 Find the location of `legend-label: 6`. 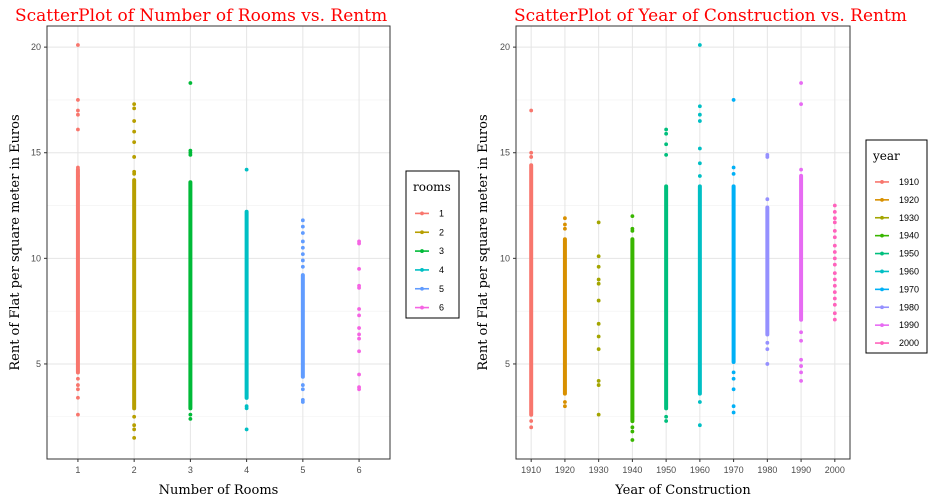

legend-label: 6 is located at coordinates (441, 308).